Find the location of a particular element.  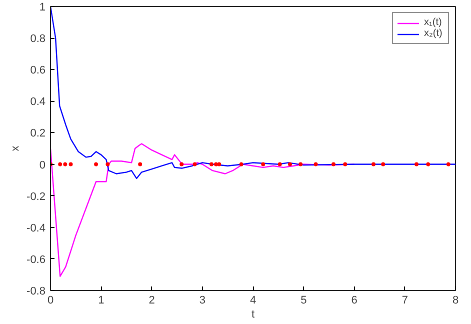

x-tick-label: 8 is located at coordinates (455, 300).